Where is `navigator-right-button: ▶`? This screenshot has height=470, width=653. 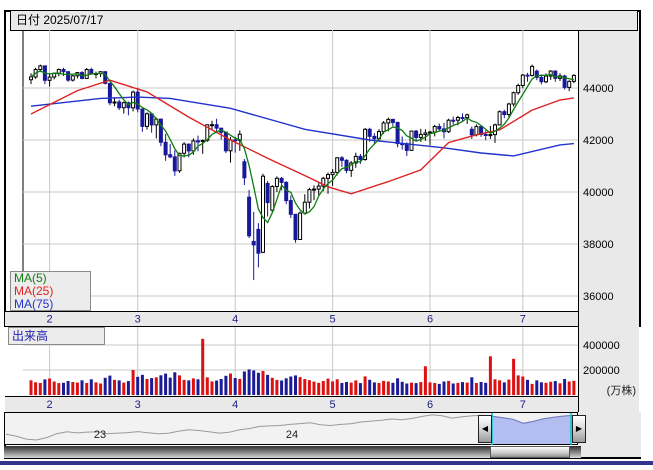
navigator-right-button: ▶ is located at coordinates (579, 429).